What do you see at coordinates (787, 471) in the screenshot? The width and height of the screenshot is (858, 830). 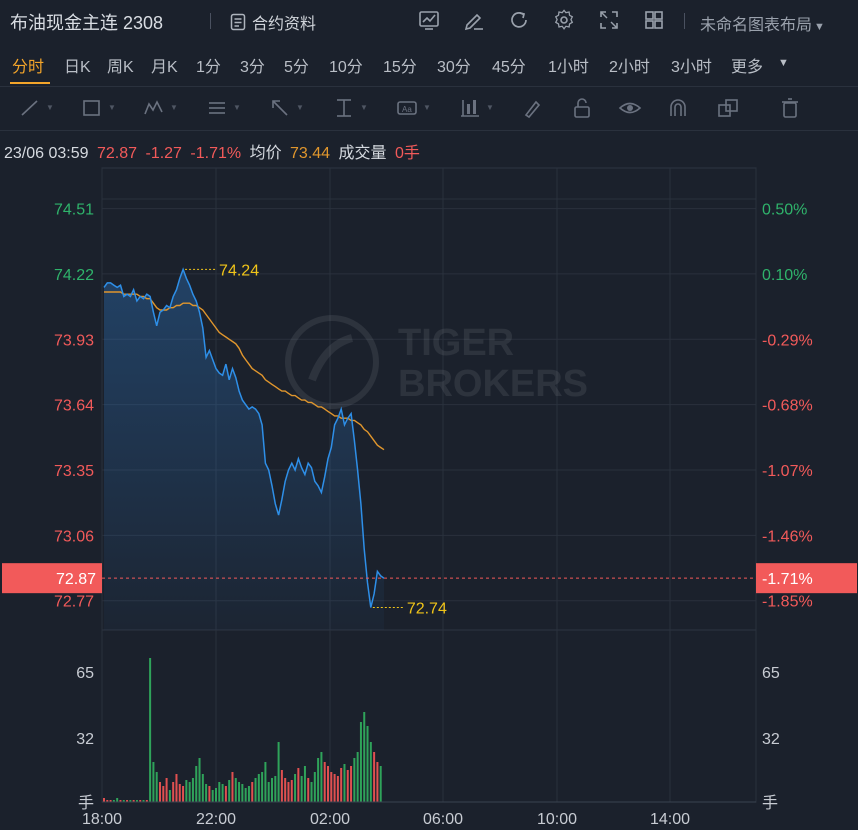 I see `pct-axis-label: -1.07%` at bounding box center [787, 471].